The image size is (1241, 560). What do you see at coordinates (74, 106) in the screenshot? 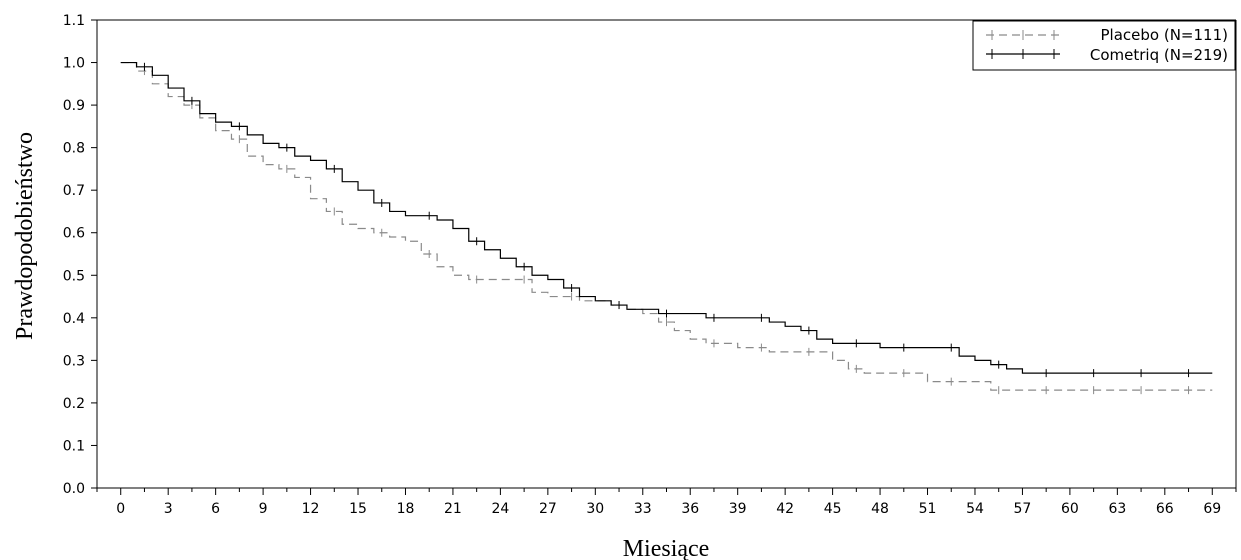
I see `y-tick-label: 0.9` at bounding box center [74, 106].